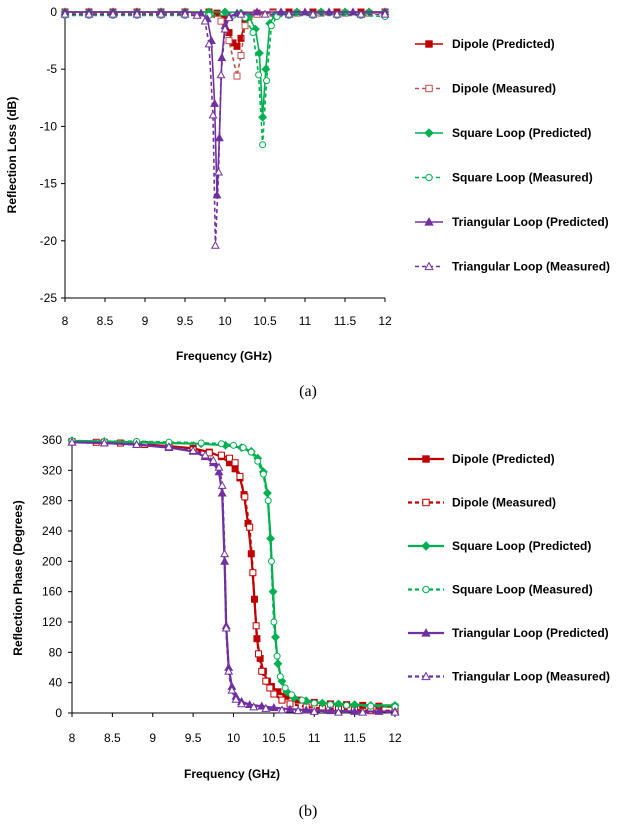 Image resolution: width=625 pixels, height=825 pixels. Describe the element at coordinates (274, 738) in the screenshot. I see `chart-b-x-tick-label: 10.5` at that location.